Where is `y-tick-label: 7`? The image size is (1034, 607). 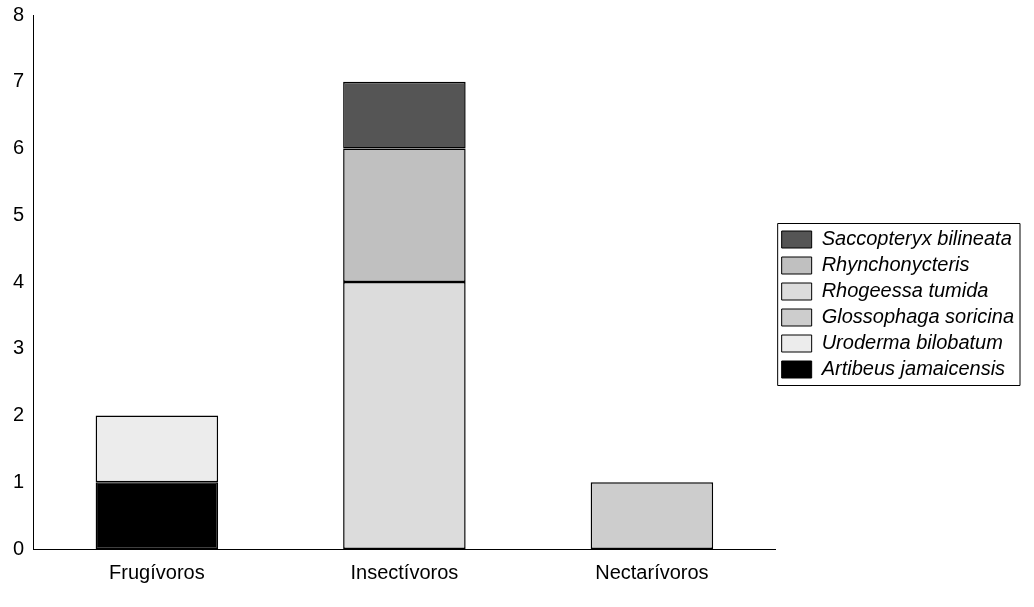 y-tick-label: 7 is located at coordinates (19, 80).